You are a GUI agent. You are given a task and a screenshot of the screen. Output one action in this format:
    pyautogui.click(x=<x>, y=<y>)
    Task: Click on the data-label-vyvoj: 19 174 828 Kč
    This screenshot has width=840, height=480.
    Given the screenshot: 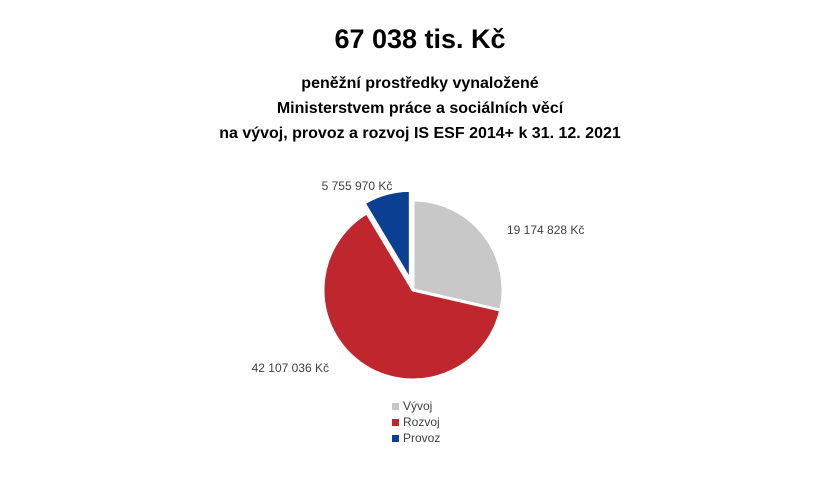 What is the action you would take?
    pyautogui.click(x=545, y=230)
    